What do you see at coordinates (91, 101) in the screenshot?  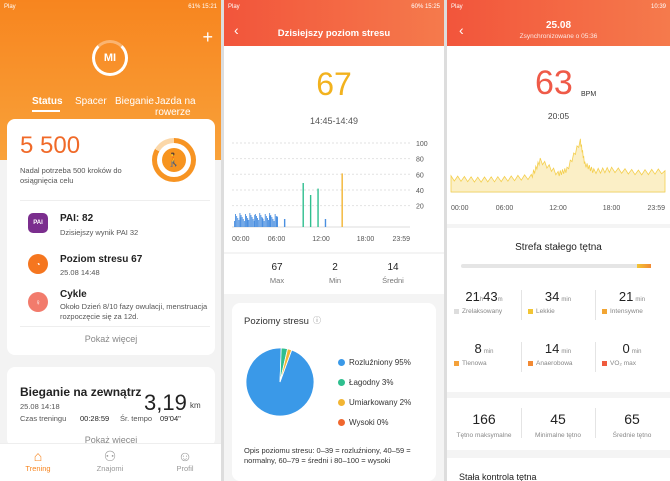 I see `tab-spacer: Spacer` at bounding box center [91, 101].